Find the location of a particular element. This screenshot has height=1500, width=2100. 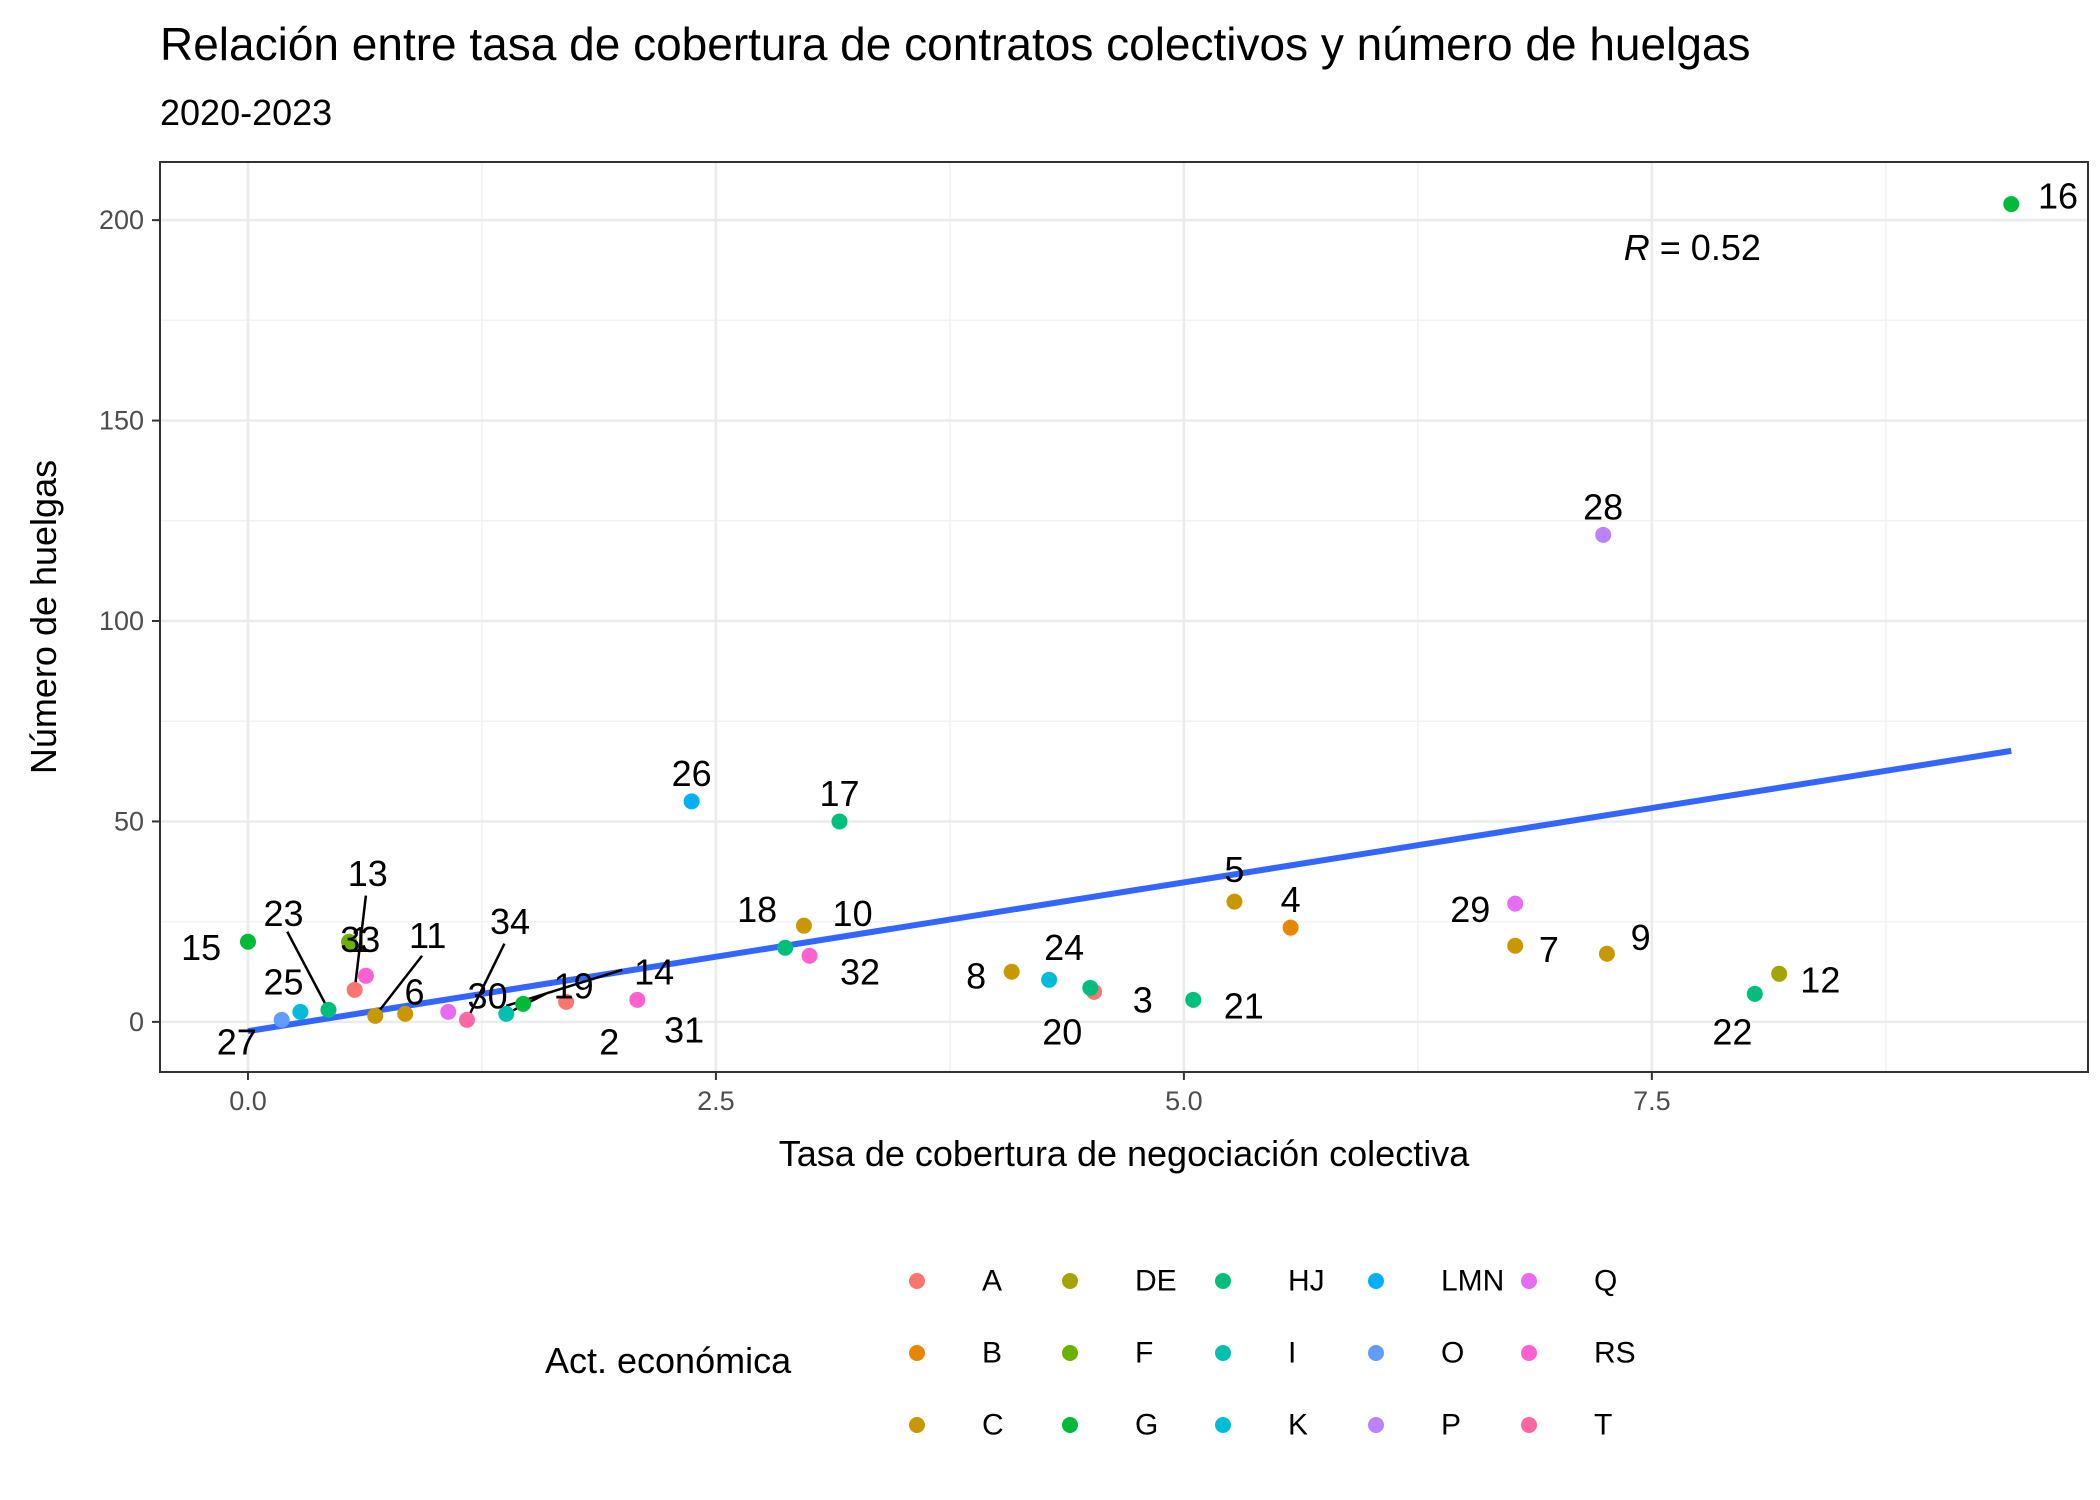

legend-key-k is located at coordinates (1223, 1425).